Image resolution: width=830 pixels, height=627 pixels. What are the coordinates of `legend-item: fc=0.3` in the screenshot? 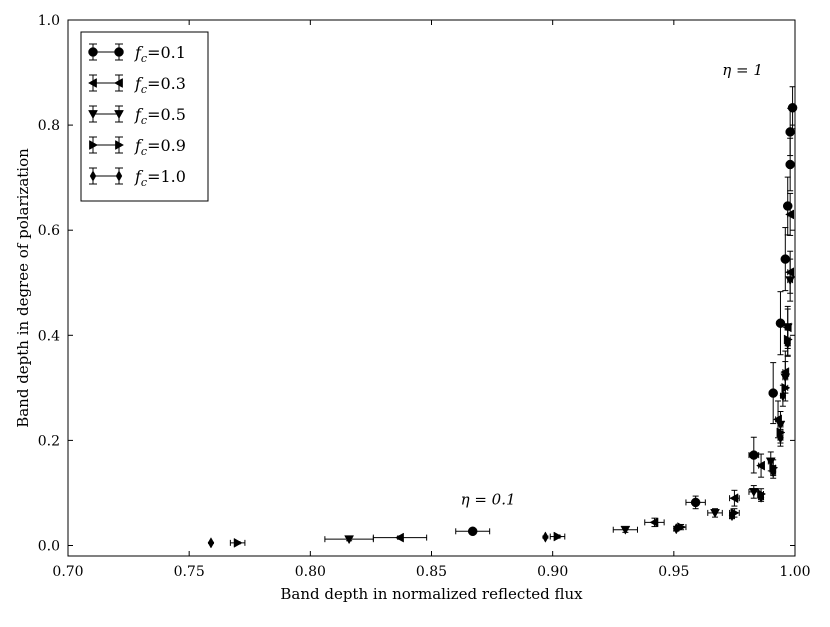 It's located at (136, 85).